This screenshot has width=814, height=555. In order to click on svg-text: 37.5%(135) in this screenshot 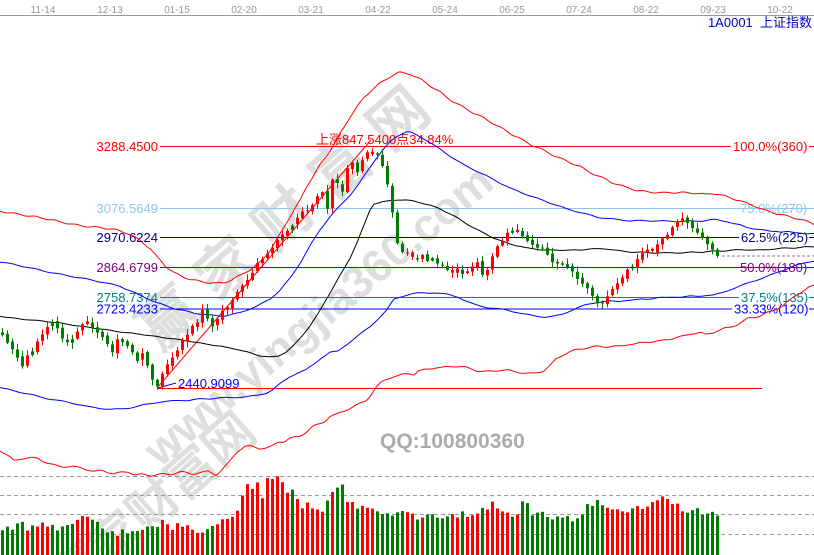, I will do `click(774, 297)`.